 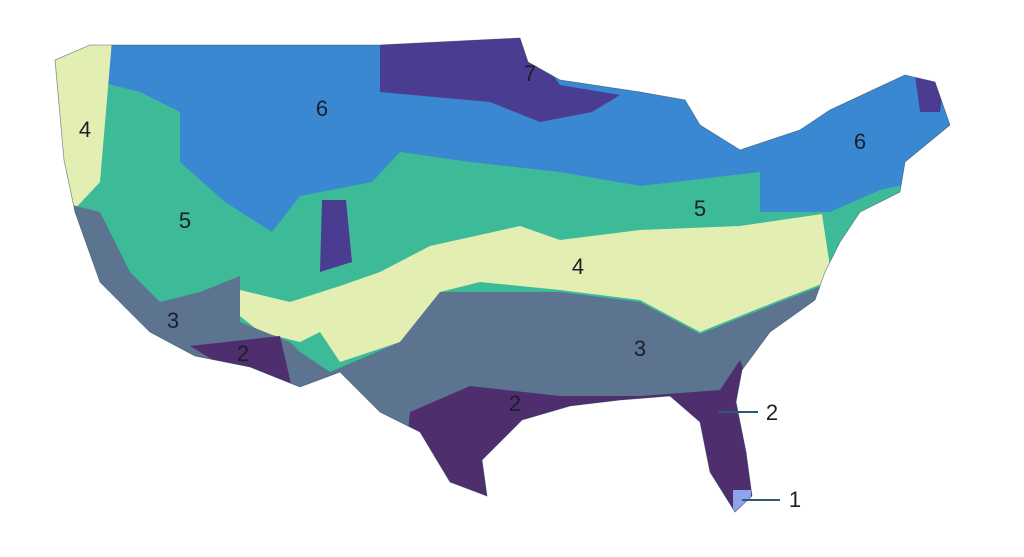 I want to click on zone-4-area, so click(x=83, y=126).